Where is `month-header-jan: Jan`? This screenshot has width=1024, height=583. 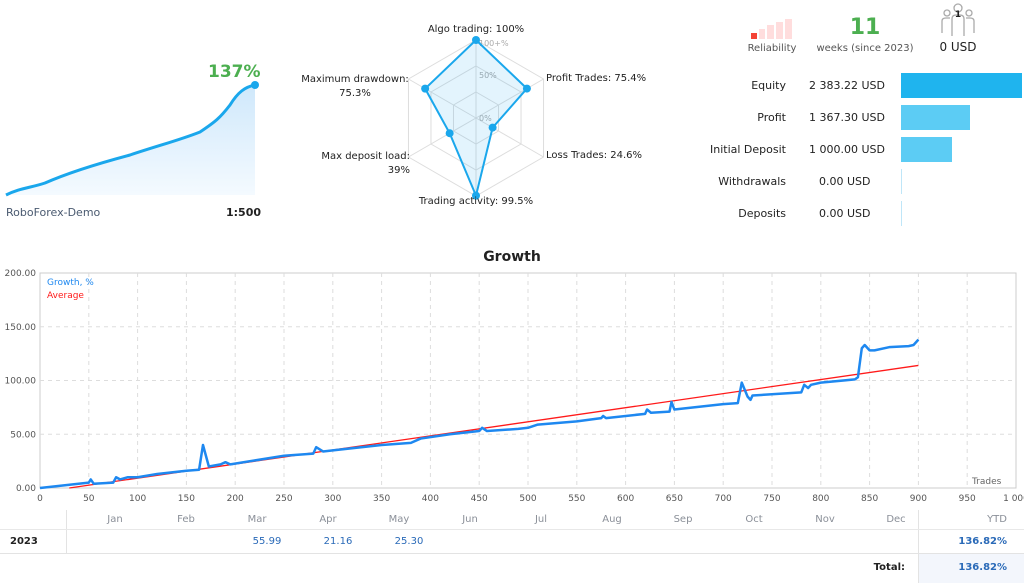
month-header-jan: Jan is located at coordinates (115, 519).